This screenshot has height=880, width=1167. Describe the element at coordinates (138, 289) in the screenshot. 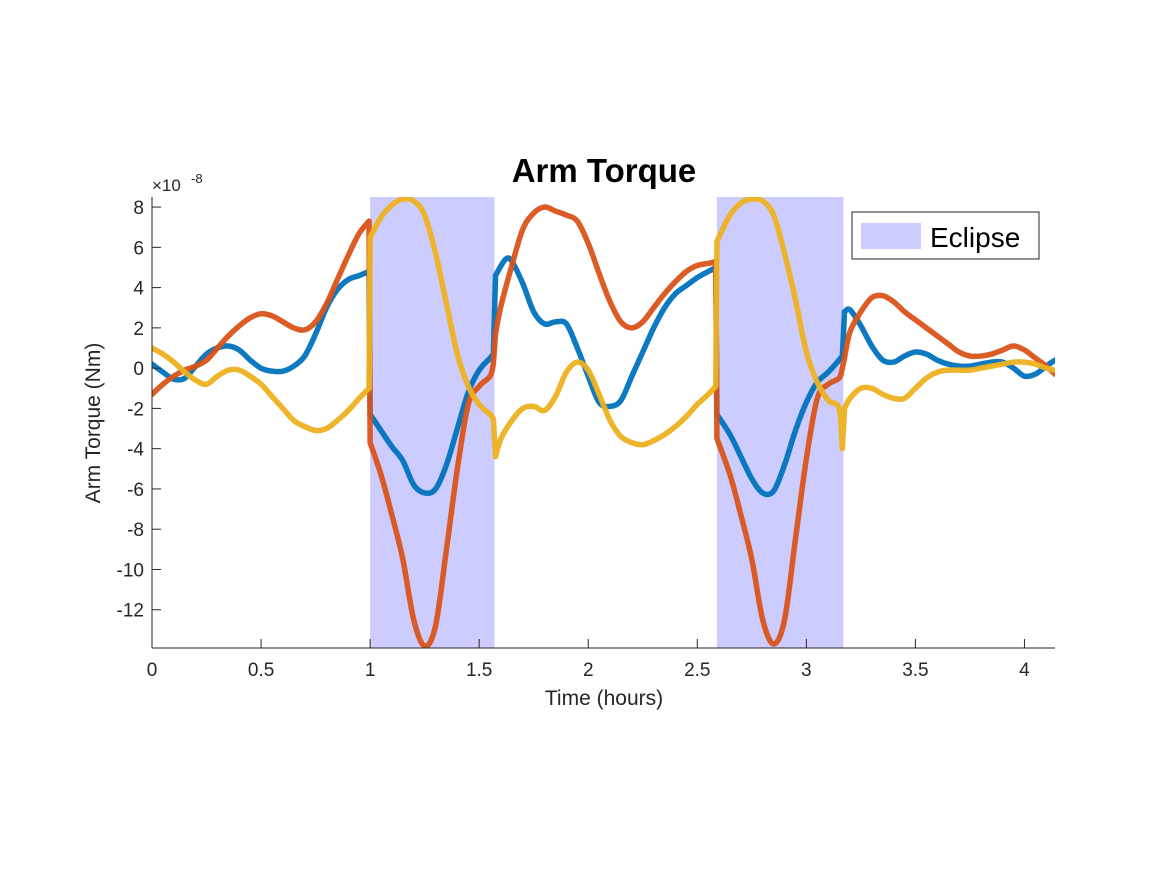

I see `y-tick-label: 4` at that location.